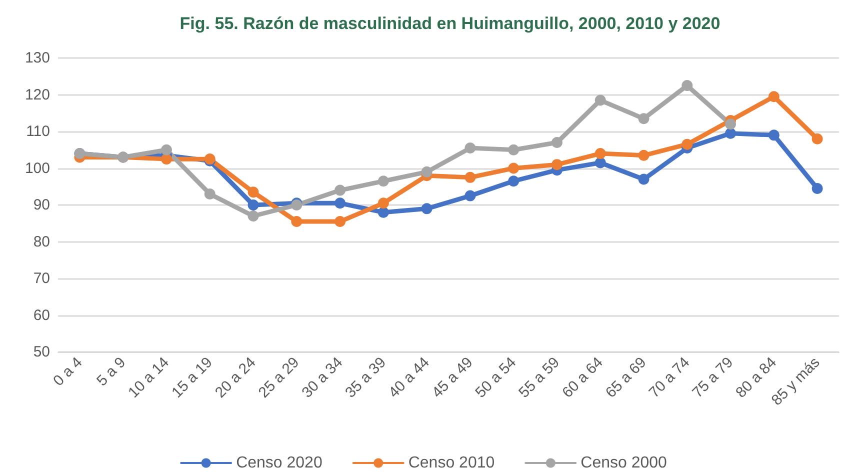 This screenshot has width=847, height=476. Describe the element at coordinates (450, 23) in the screenshot. I see `chart-title: Fig. 55. Razón de masculinidad en Huimanguillo, 2000, 2010 y 2020` at that location.